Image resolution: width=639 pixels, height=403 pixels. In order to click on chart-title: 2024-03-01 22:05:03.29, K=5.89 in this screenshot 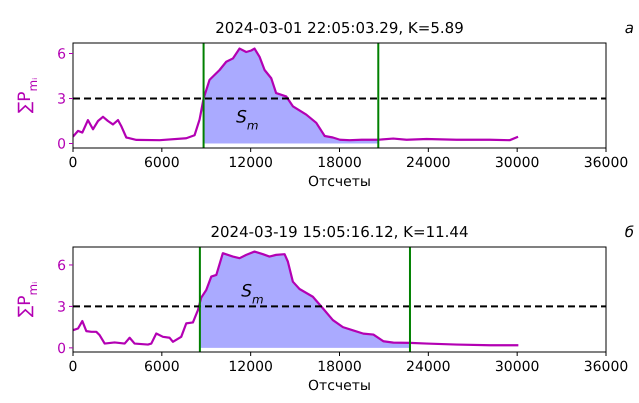, I will do `click(339, 28)`.